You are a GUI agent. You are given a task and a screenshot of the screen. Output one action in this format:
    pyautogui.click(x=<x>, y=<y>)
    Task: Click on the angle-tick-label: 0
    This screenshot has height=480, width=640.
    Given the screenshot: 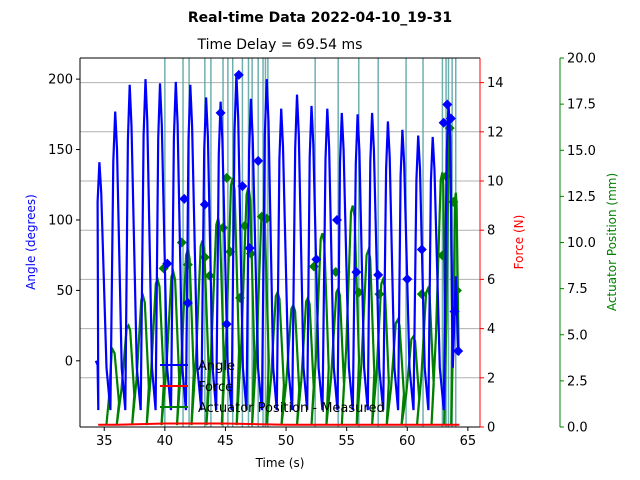 What is the action you would take?
    pyautogui.click(x=69, y=361)
    